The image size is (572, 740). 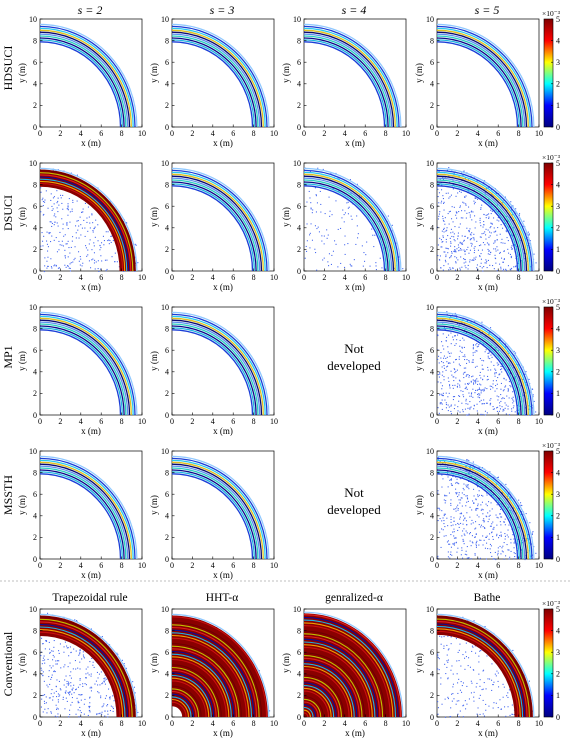 I want to click on colorbar-tick-label: 0, so click(x=558, y=127).